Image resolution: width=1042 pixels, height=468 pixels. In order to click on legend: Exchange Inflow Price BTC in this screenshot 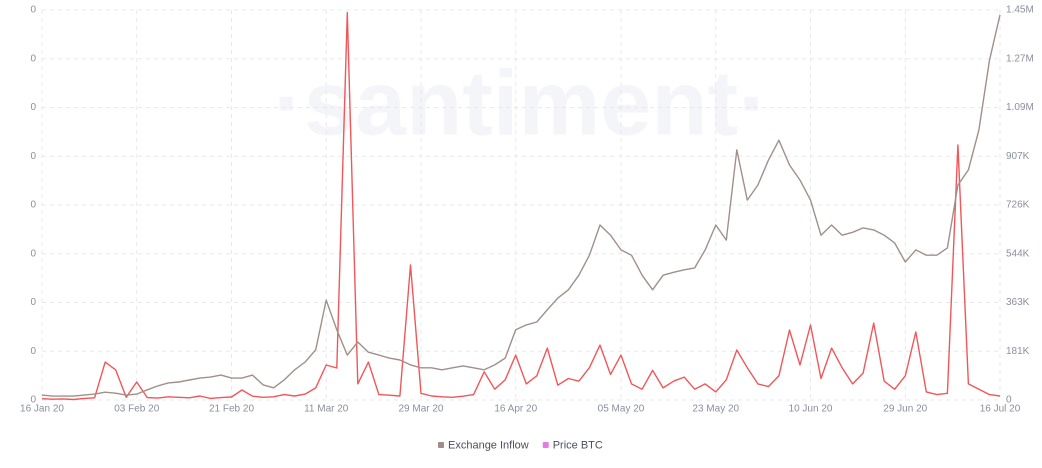, I will do `click(520, 445)`.